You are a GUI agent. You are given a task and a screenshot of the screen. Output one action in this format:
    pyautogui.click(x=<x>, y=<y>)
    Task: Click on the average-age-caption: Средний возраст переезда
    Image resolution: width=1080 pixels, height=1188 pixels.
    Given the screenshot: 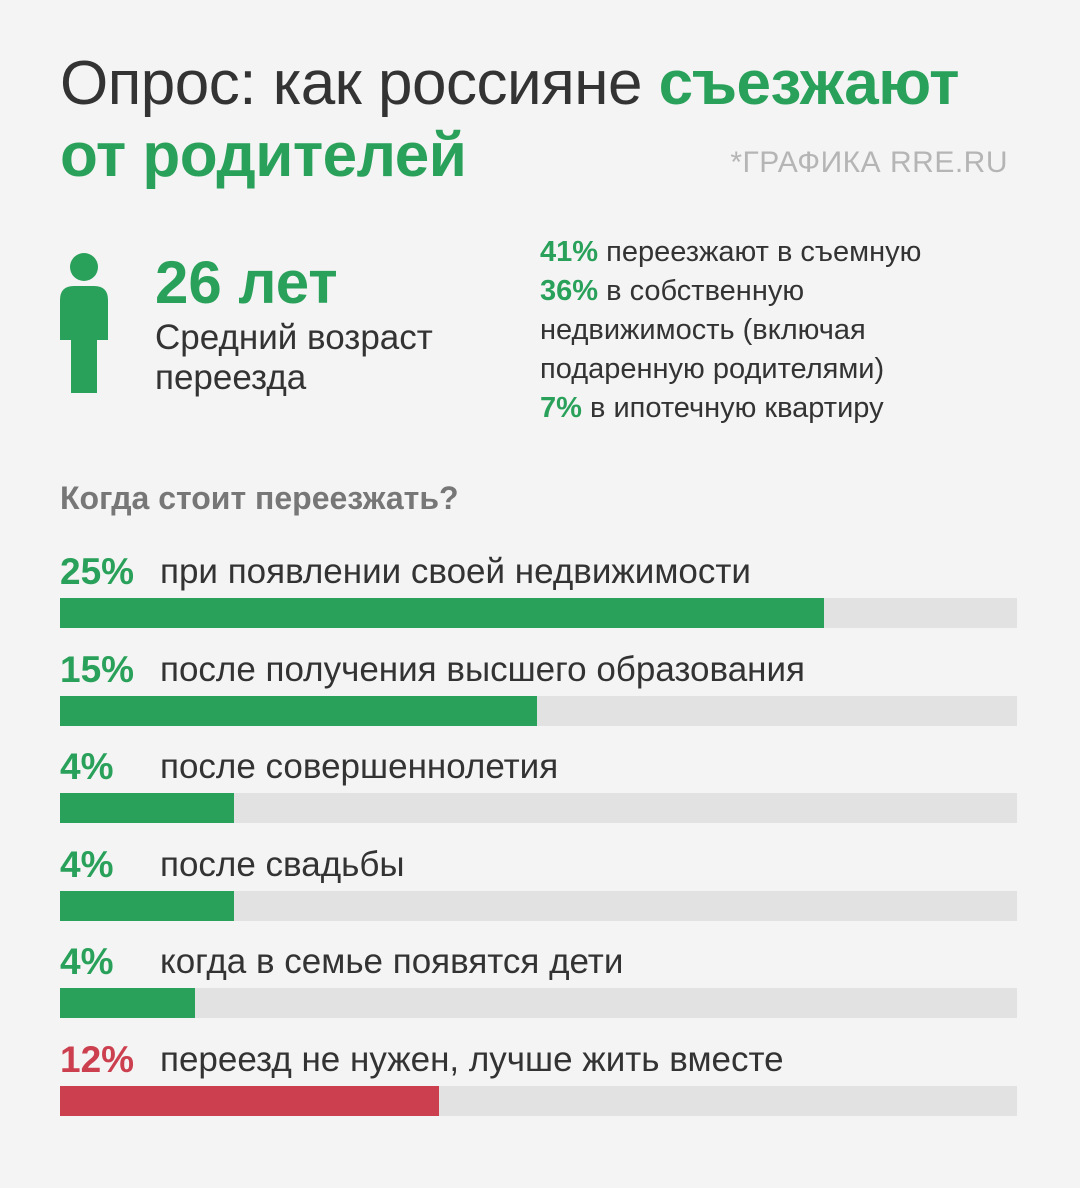 What is the action you would take?
    pyautogui.click(x=294, y=358)
    